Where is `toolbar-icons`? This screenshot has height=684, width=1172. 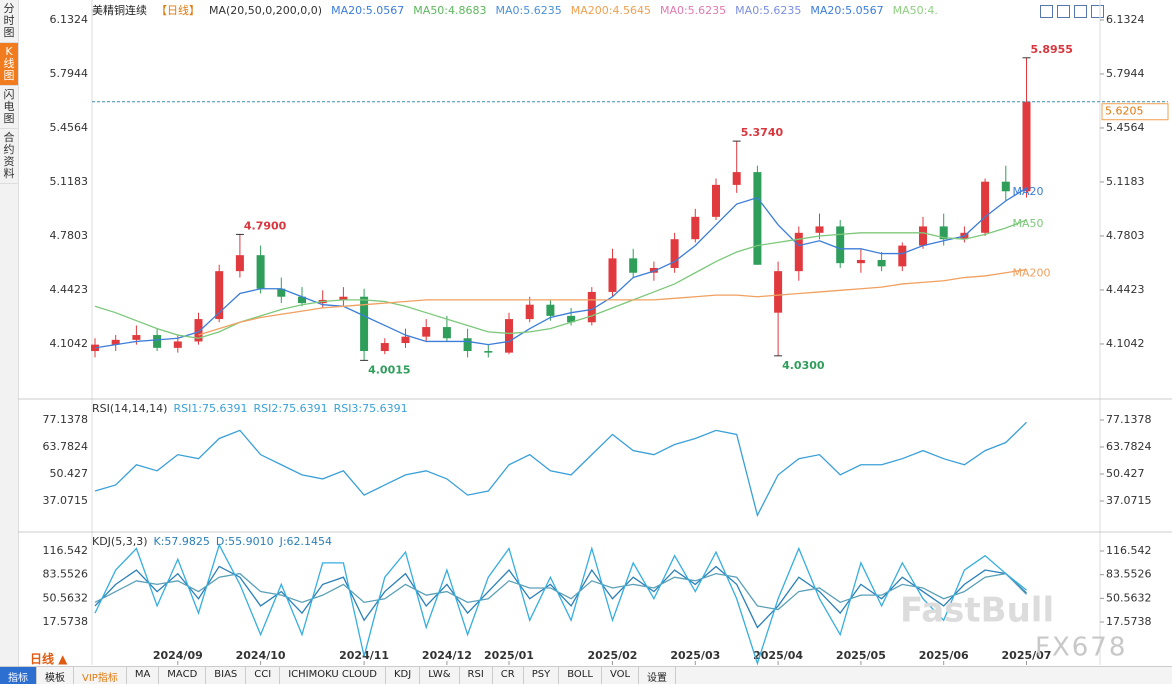 toolbar-icons is located at coordinates (1074, 12).